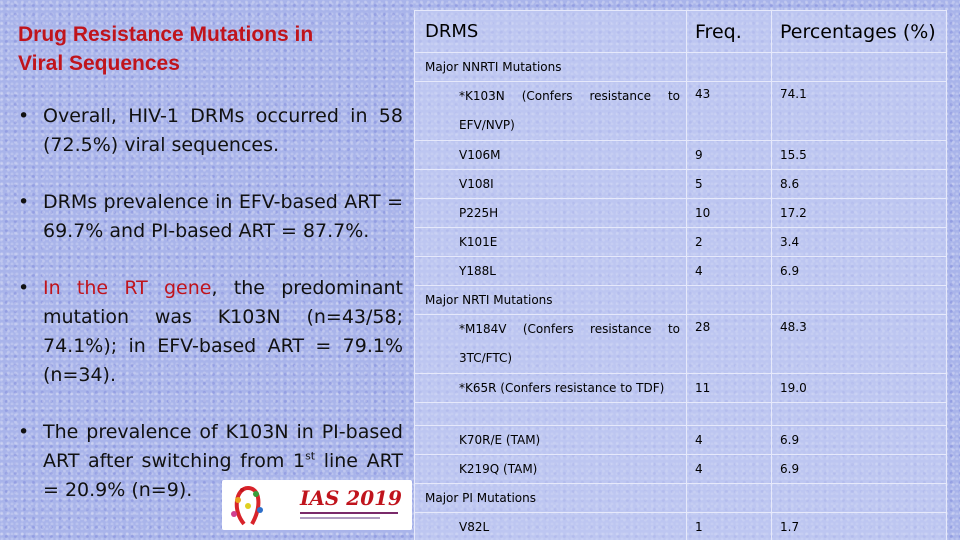  Describe the element at coordinates (310, 456) in the screenshot. I see `bullet-superscript: st` at that location.